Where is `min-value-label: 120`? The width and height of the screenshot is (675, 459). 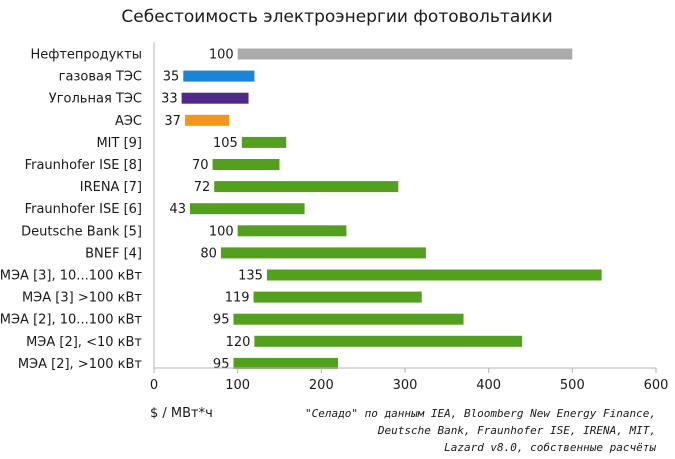 min-value-label: 120 is located at coordinates (238, 342).